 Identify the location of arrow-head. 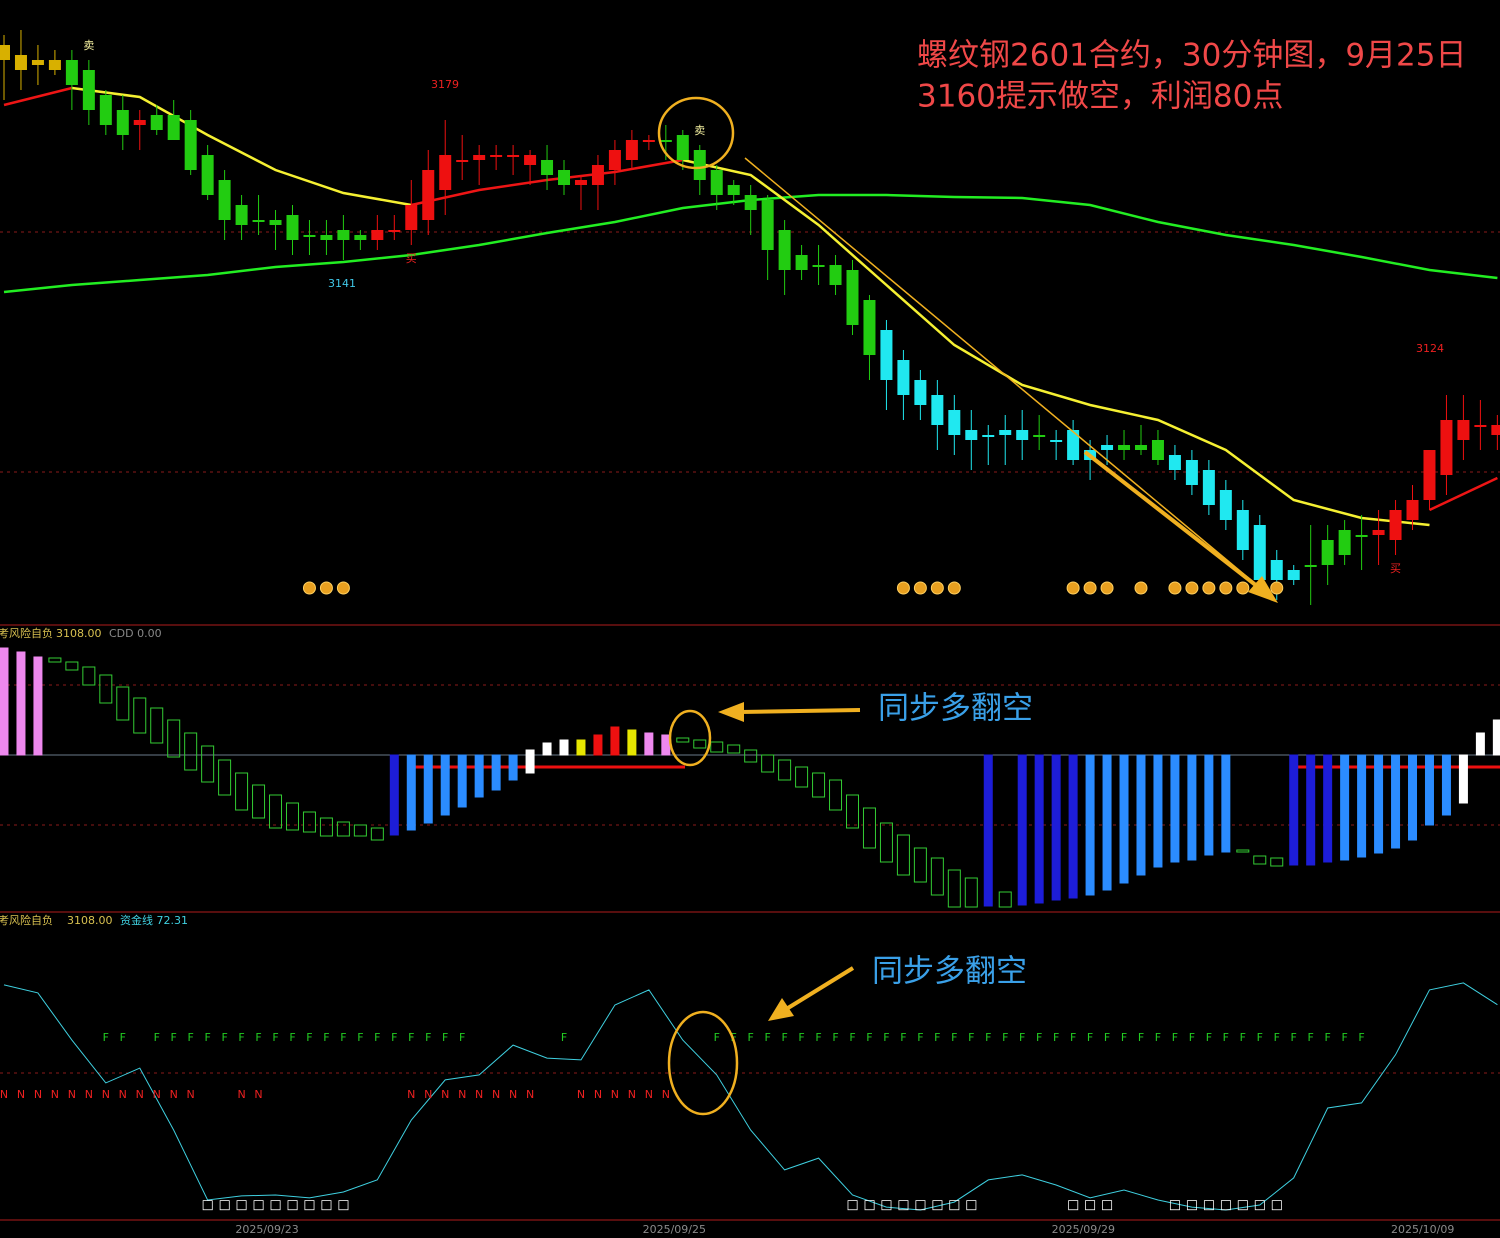
(1263, 589).